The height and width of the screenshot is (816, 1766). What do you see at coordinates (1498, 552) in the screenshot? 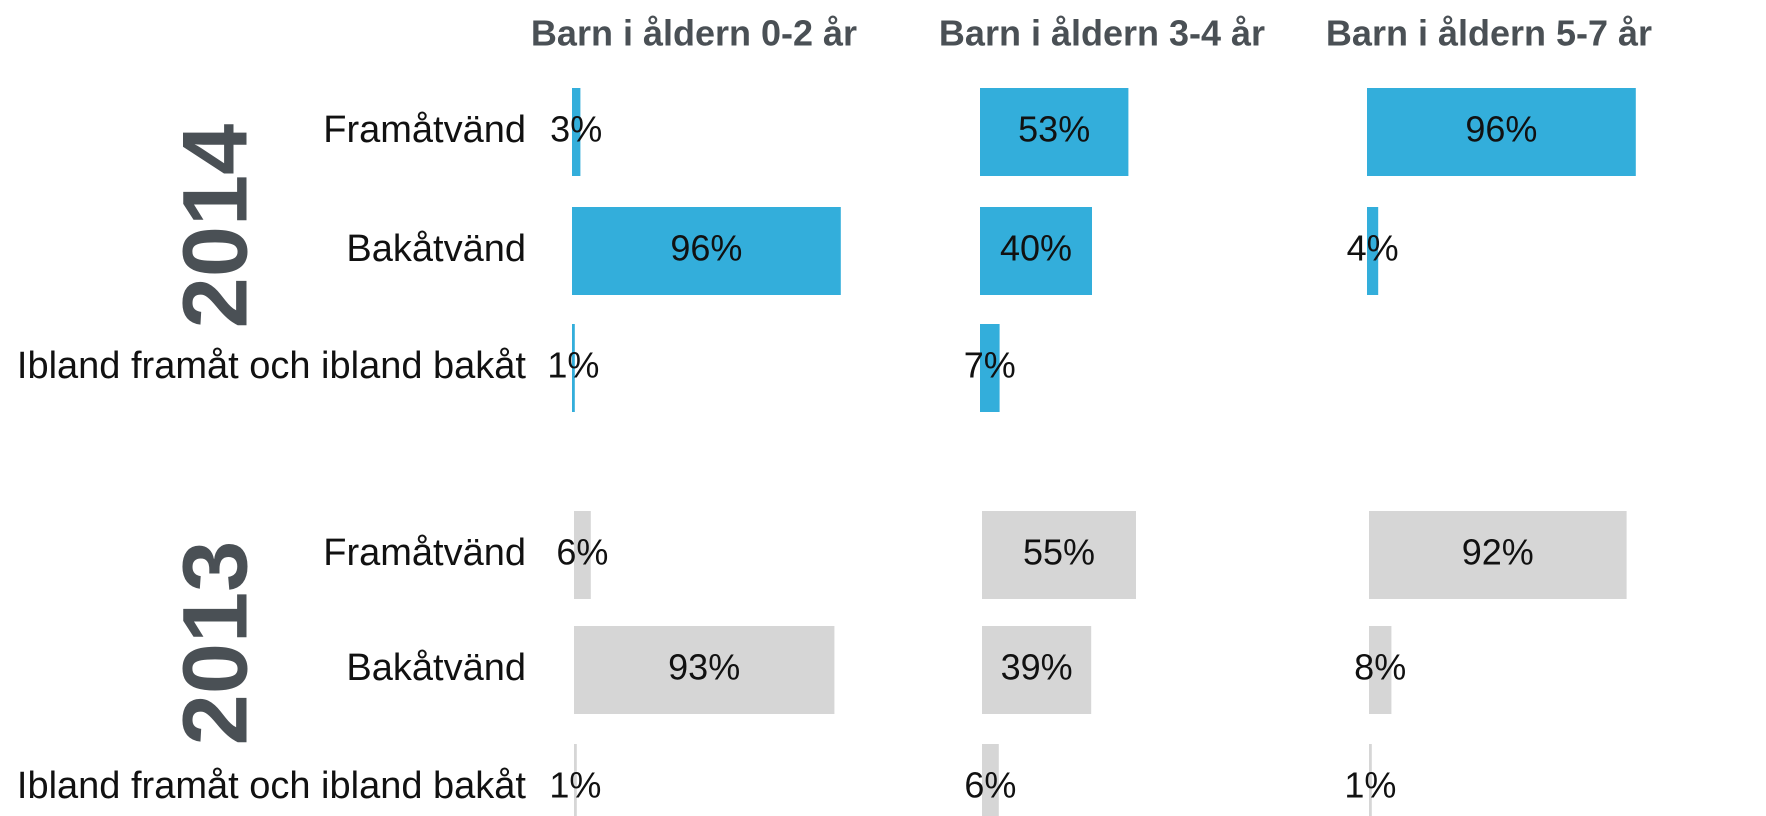
I see `value-label: 92%` at bounding box center [1498, 552].